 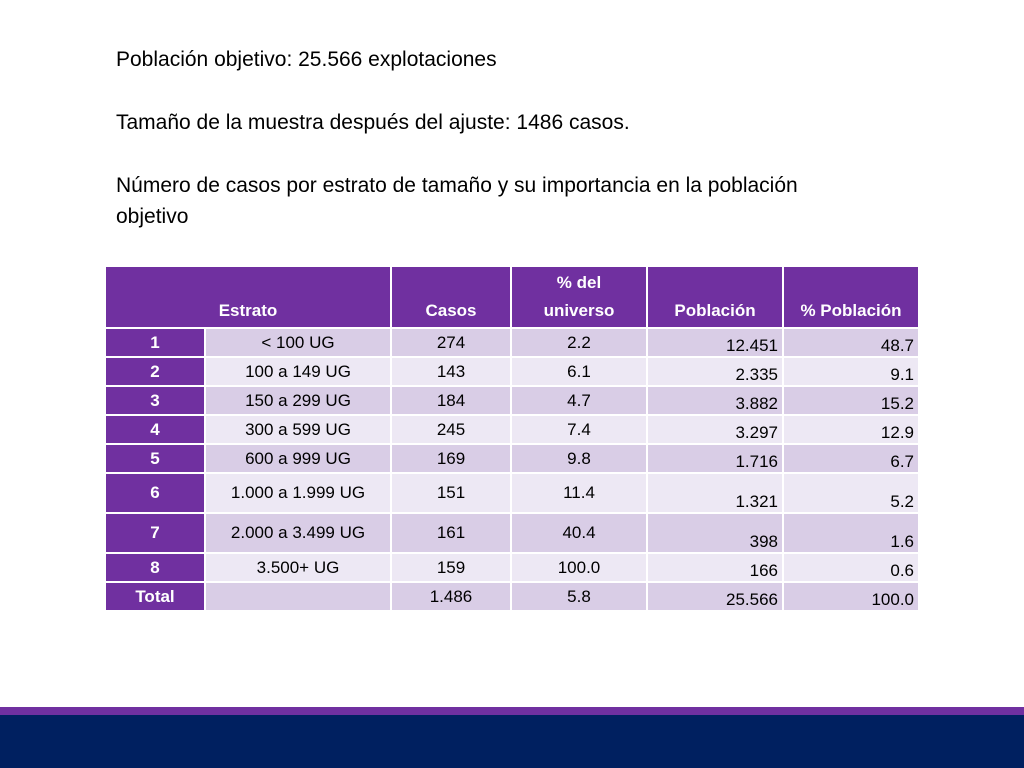 What do you see at coordinates (298, 400) in the screenshot?
I see `row-range: 150 a 299 UG` at bounding box center [298, 400].